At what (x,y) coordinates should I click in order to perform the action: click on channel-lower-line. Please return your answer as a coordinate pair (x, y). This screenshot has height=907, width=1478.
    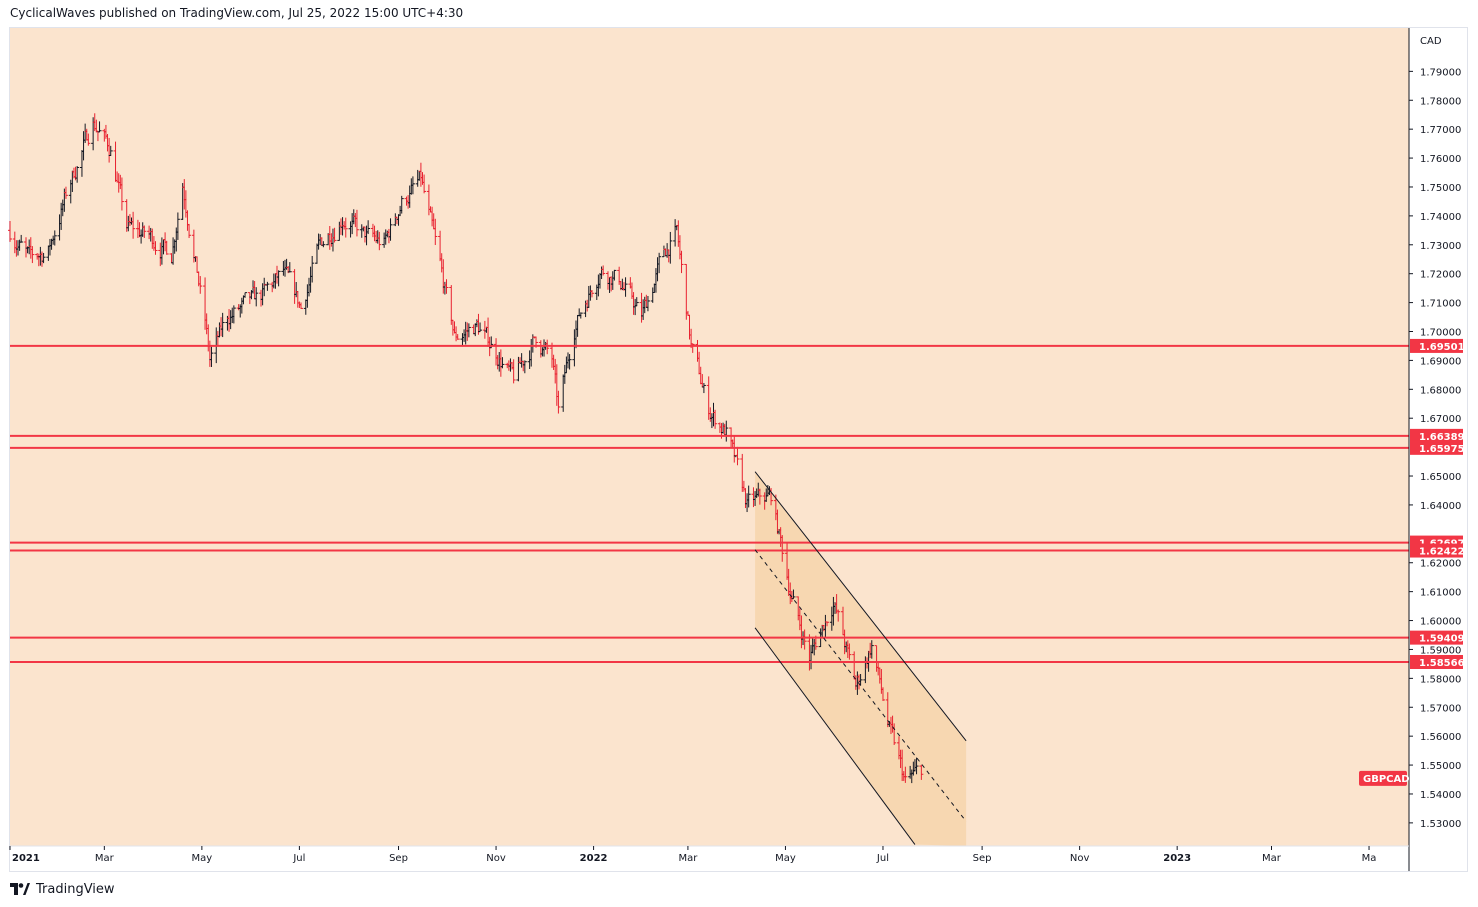
    Looking at the image, I should click on (835, 736).